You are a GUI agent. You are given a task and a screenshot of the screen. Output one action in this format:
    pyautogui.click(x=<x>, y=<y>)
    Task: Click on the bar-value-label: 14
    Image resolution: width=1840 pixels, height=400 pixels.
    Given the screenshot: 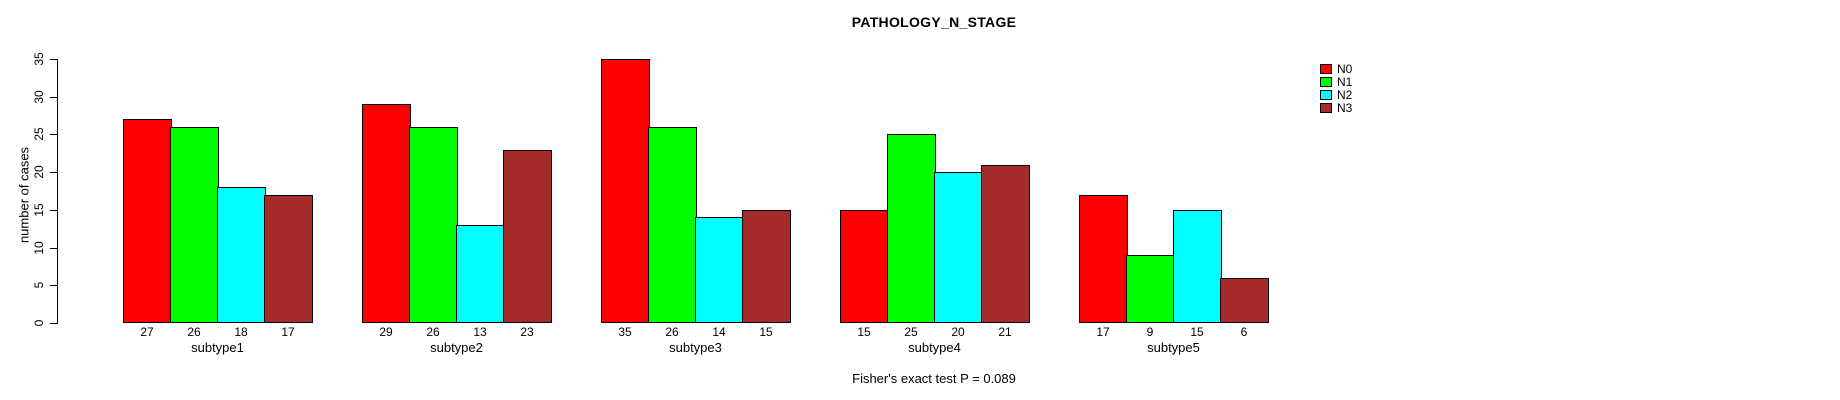 What is the action you would take?
    pyautogui.click(x=719, y=332)
    